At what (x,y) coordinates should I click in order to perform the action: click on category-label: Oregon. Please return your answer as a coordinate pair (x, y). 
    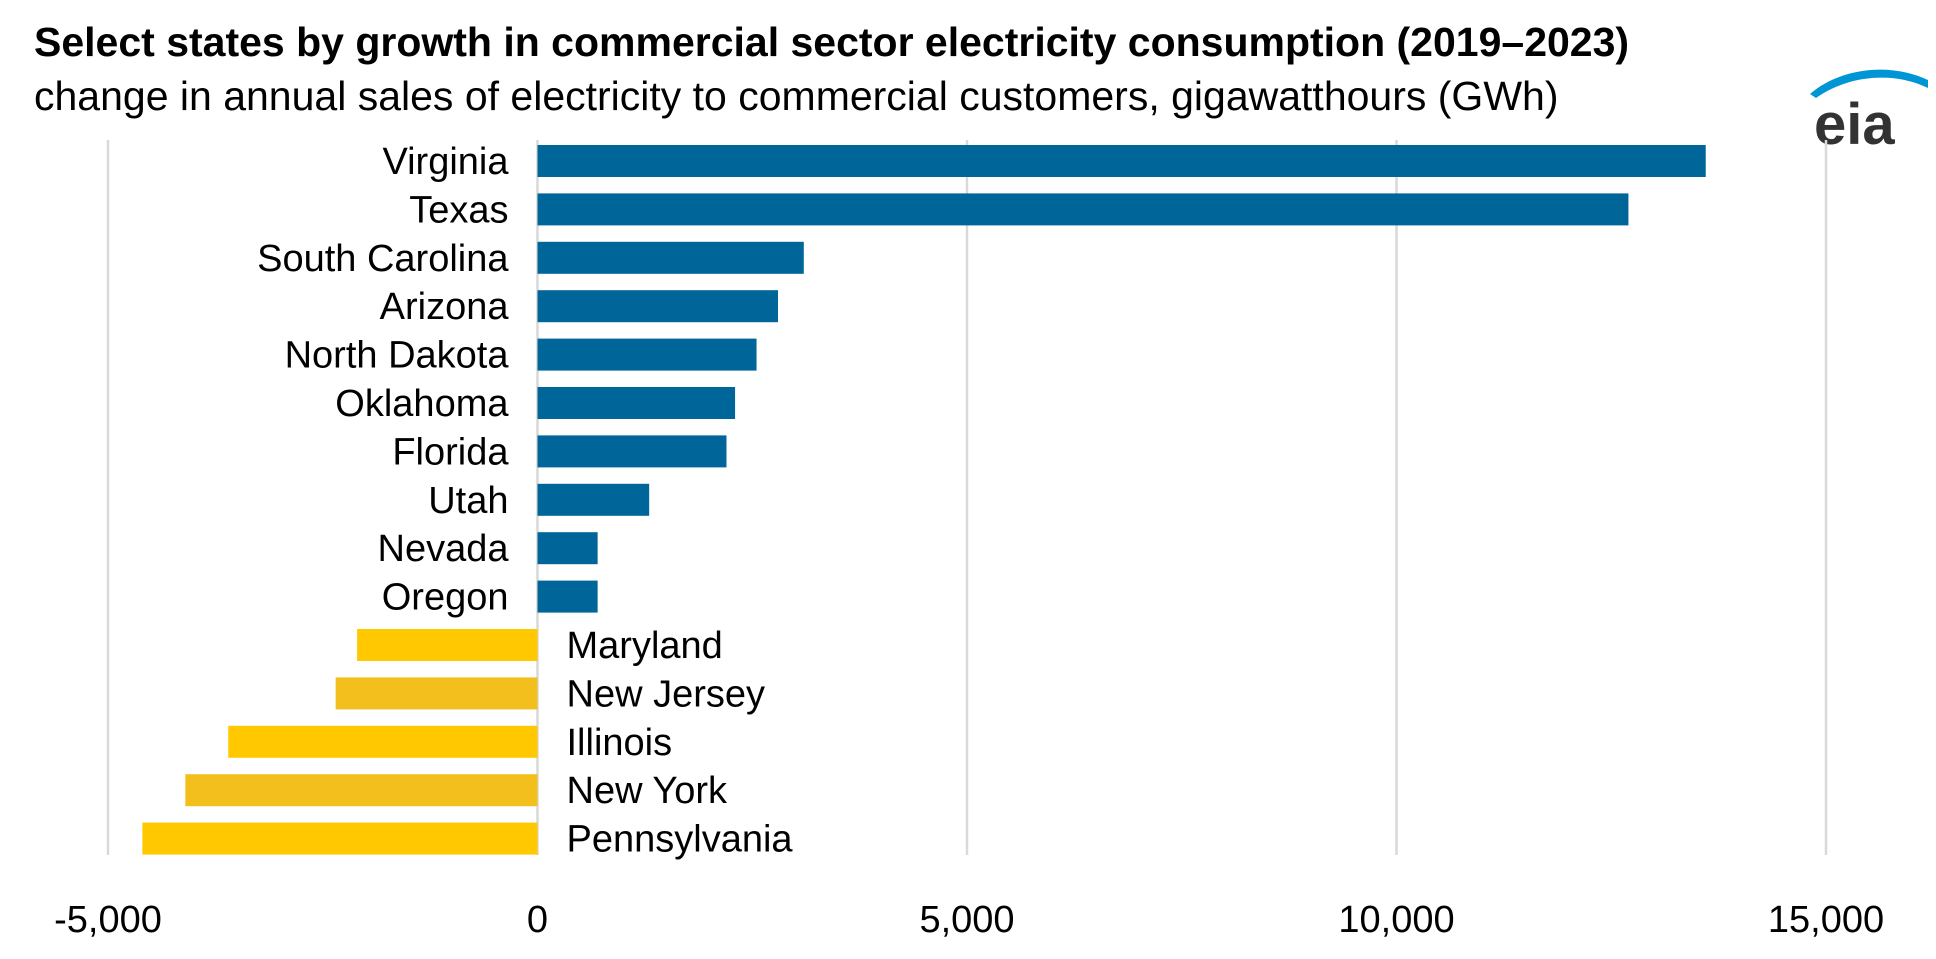
    Looking at the image, I should click on (445, 598).